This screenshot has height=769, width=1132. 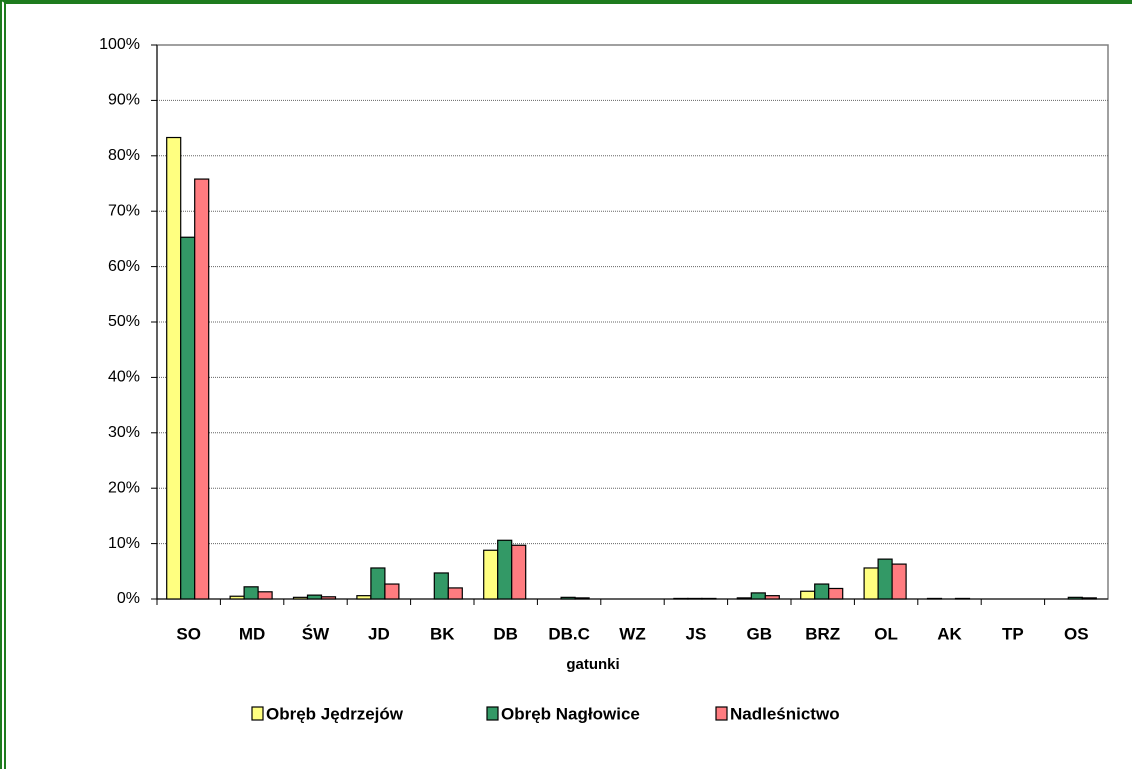 What do you see at coordinates (124, 100) in the screenshot?
I see `y-tick-label: 90%` at bounding box center [124, 100].